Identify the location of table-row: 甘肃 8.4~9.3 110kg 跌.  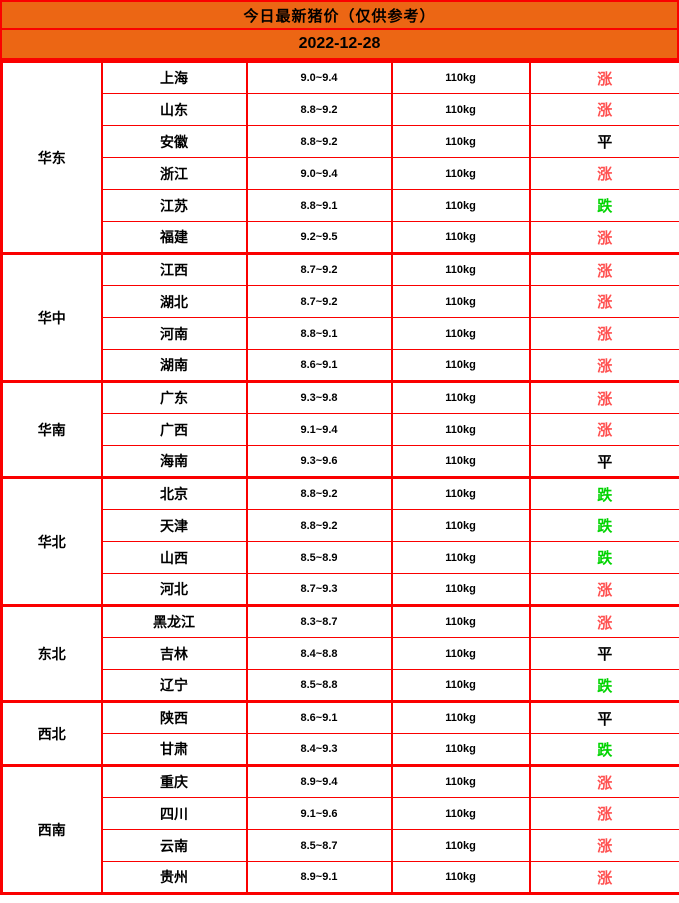
(340, 749).